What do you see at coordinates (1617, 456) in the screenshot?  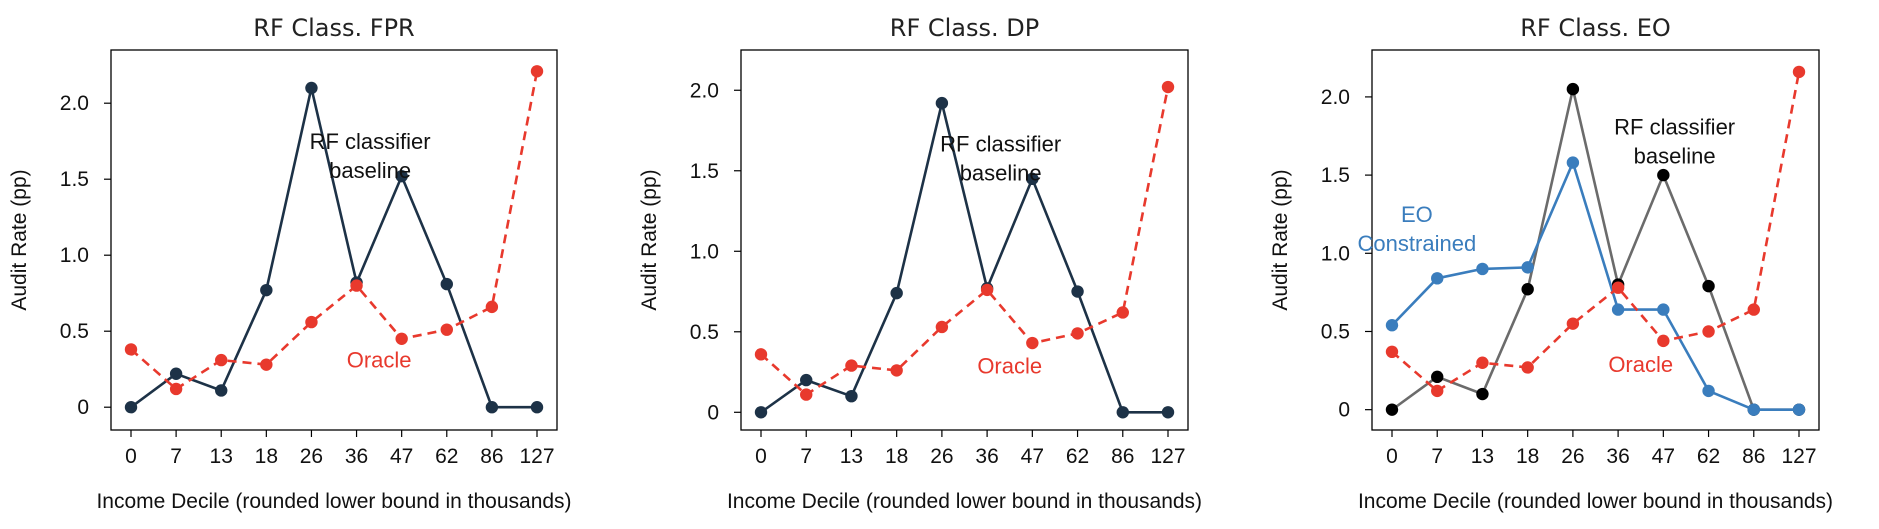 I see `x-tick-label: 36` at bounding box center [1617, 456].